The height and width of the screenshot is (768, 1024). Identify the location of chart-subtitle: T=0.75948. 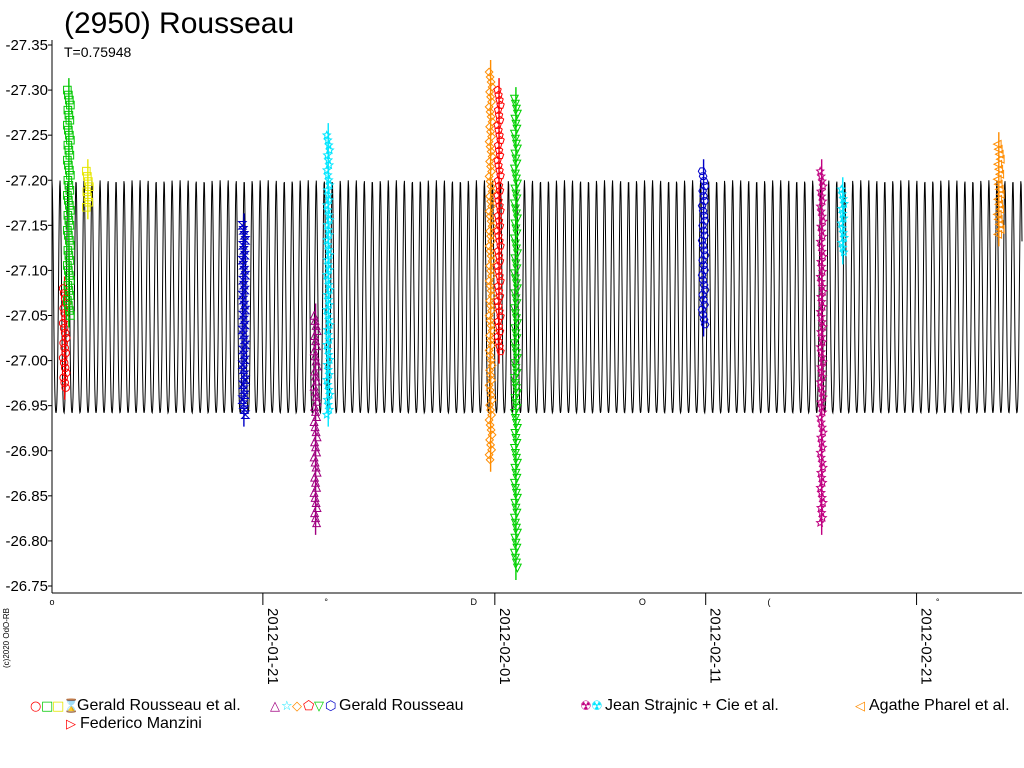
(98, 52).